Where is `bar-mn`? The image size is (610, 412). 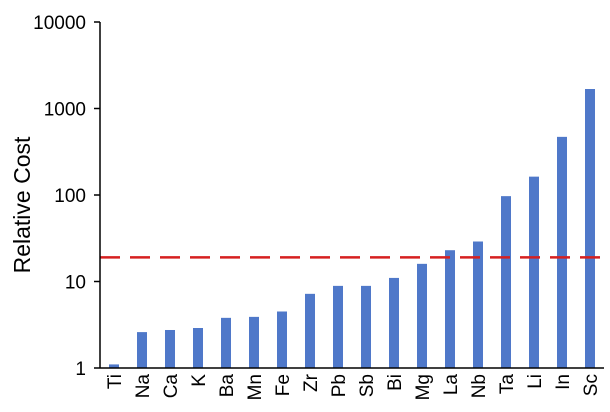
bar-mn is located at coordinates (254, 342).